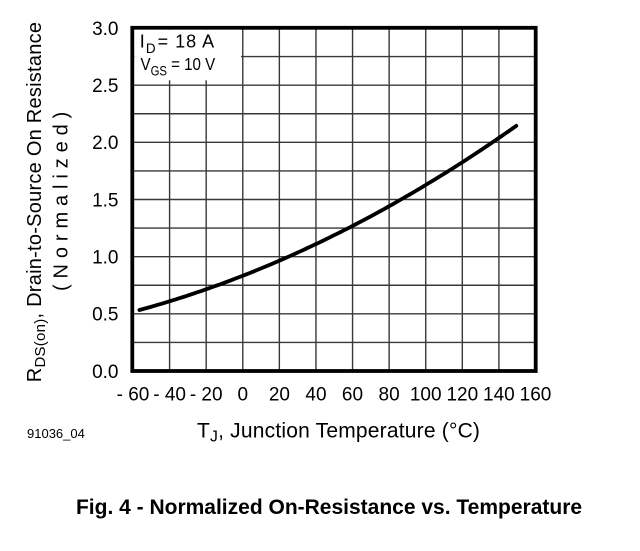 The image size is (640, 551). What do you see at coordinates (133, 395) in the screenshot?
I see `svg-text: - 60` at bounding box center [133, 395].